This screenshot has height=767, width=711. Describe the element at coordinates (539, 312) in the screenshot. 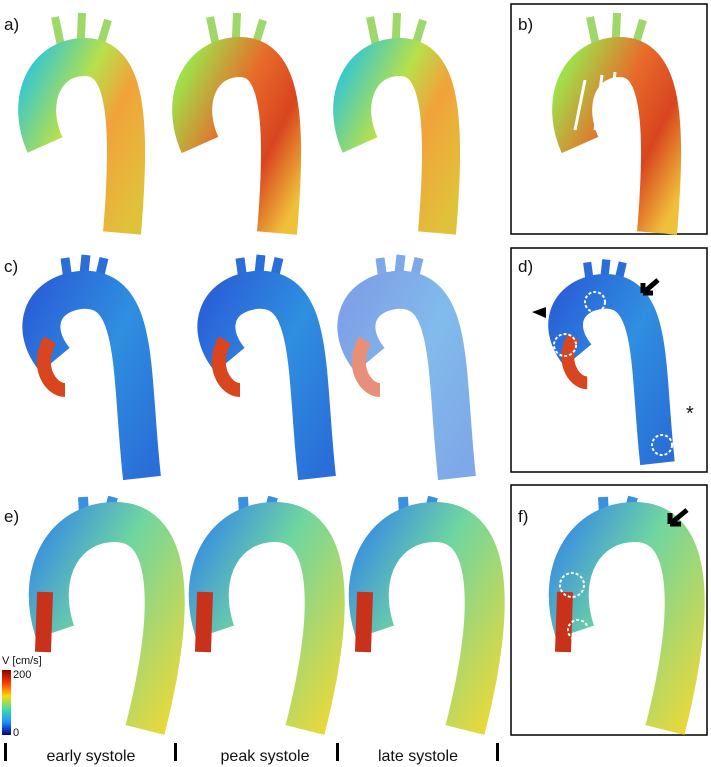

I see `arrowhead` at that location.